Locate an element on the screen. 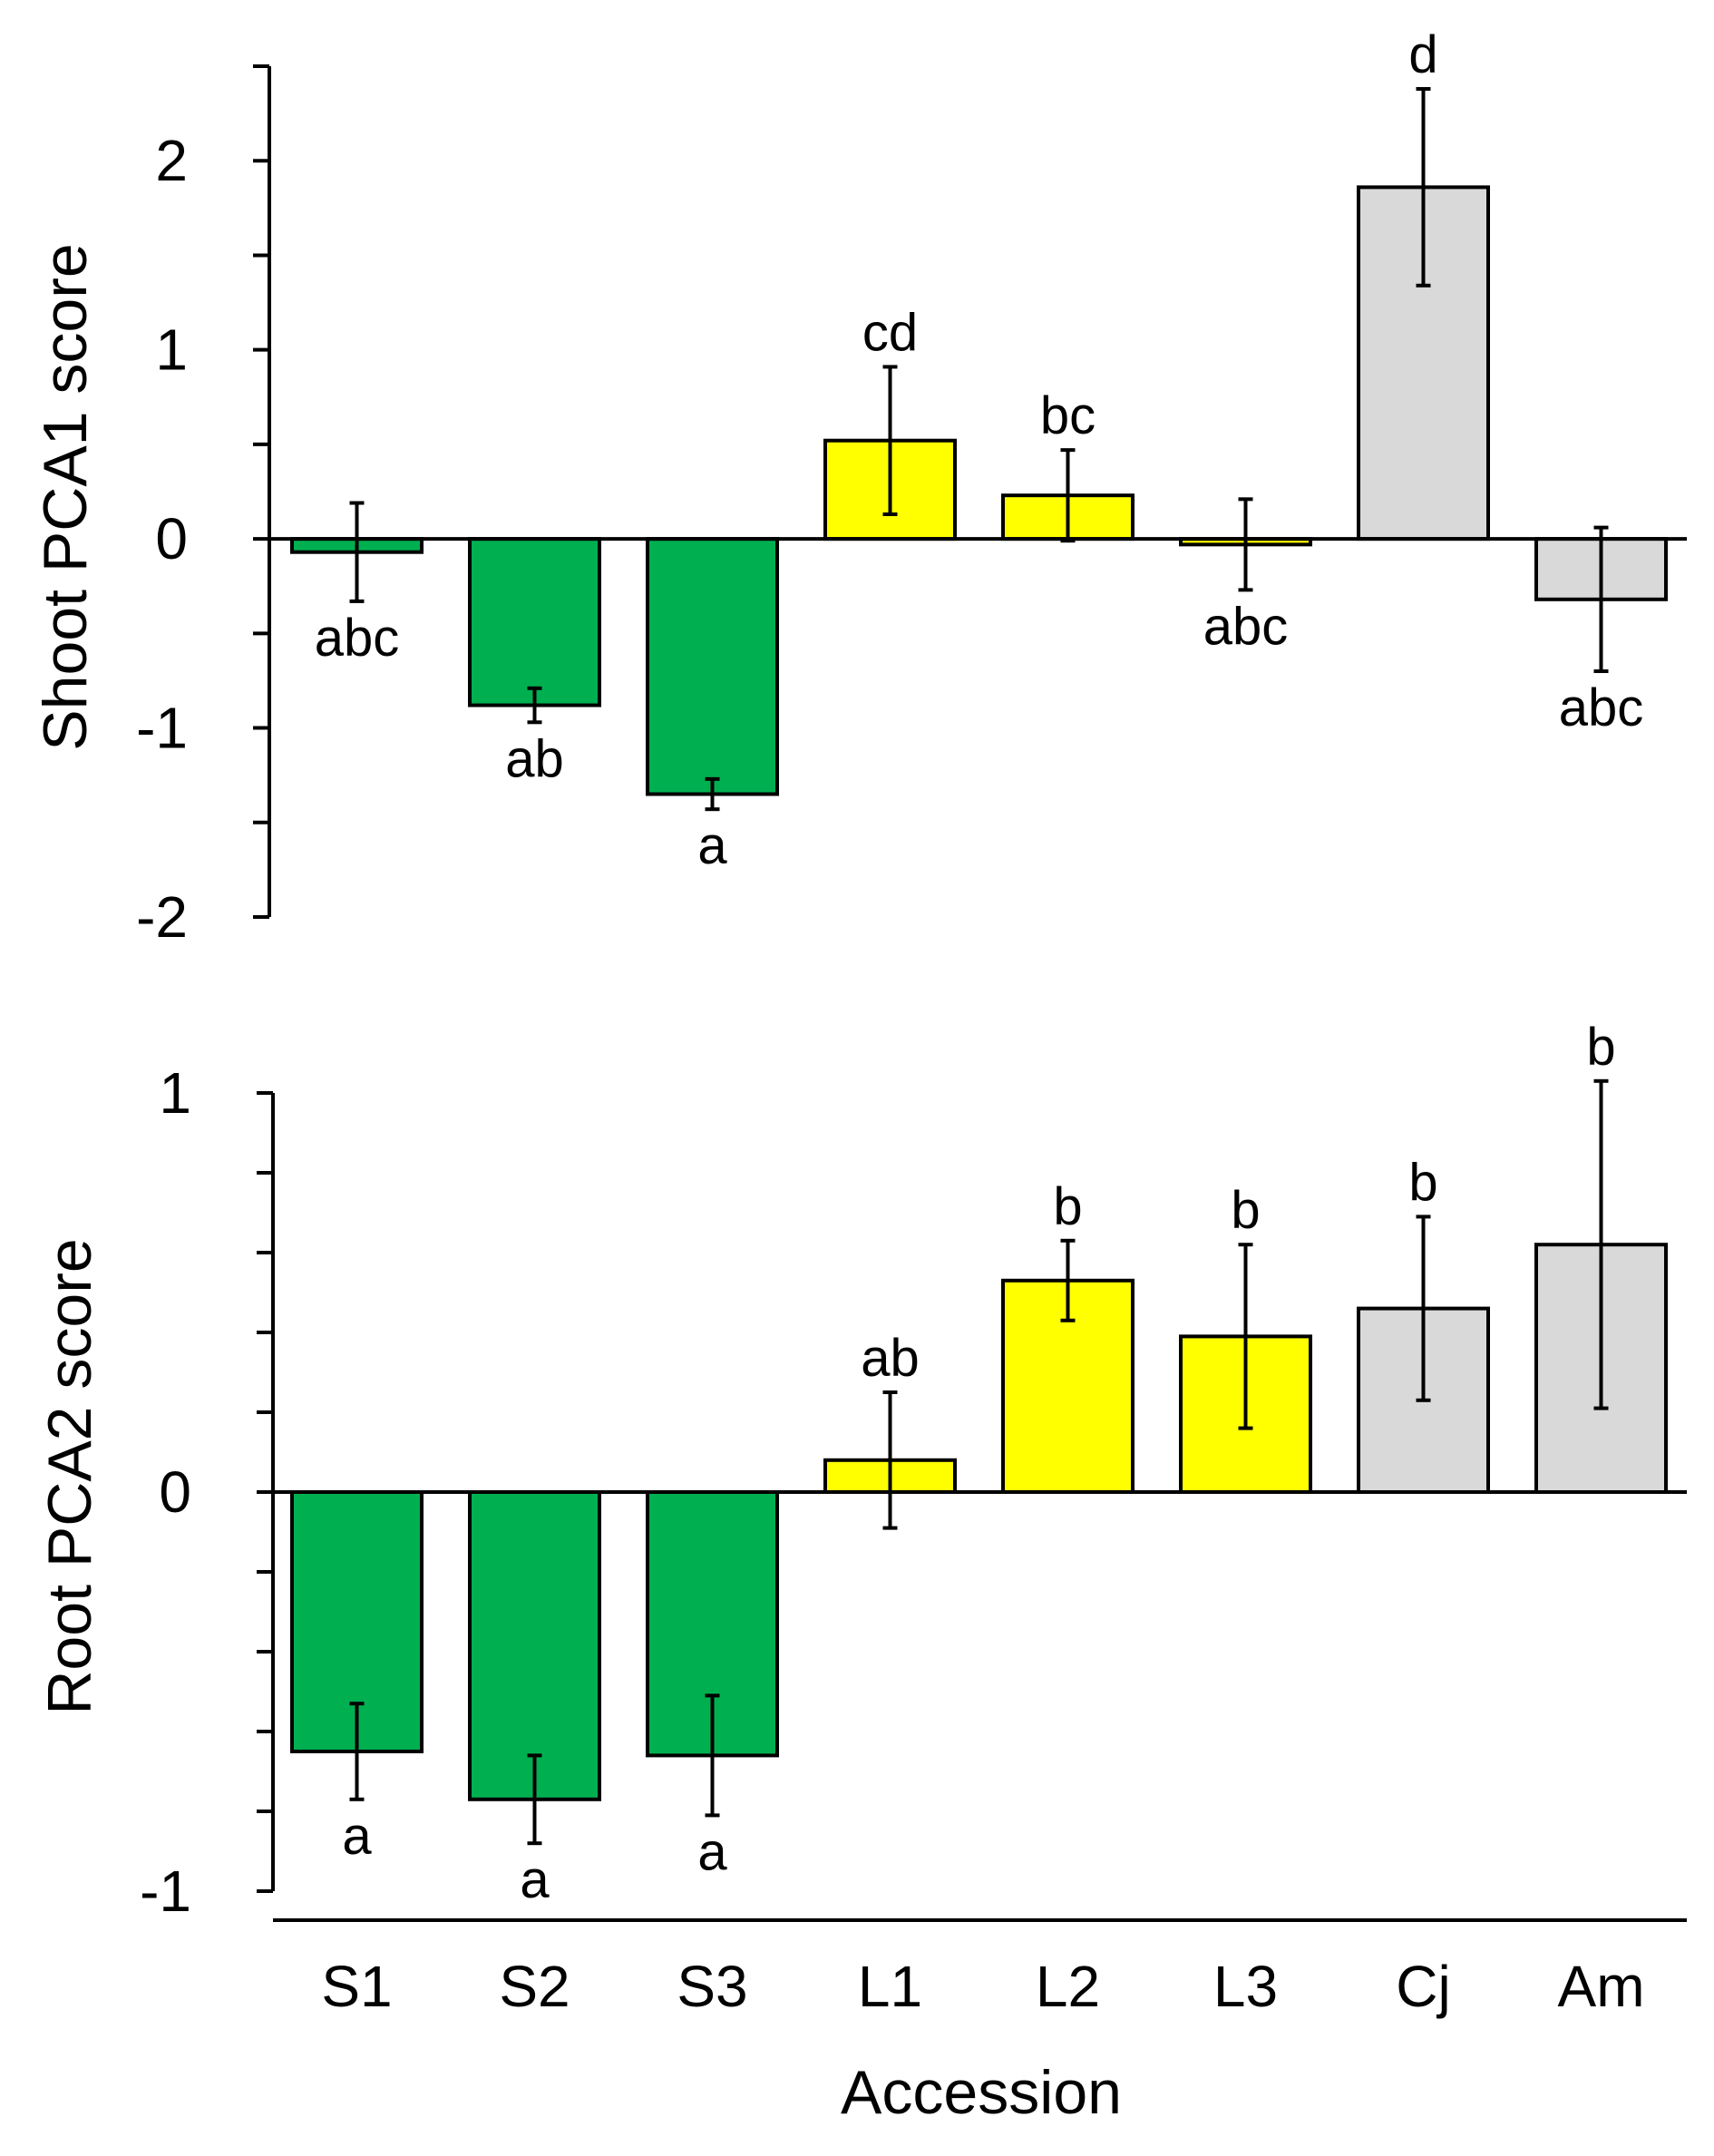 The width and height of the screenshot is (1714, 2156). x-category-label: Cj is located at coordinates (1423, 1986).